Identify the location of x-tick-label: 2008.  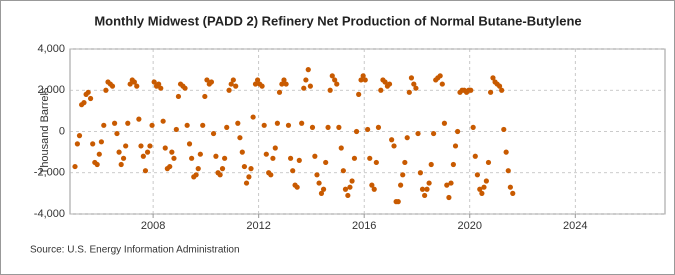
(153, 226).